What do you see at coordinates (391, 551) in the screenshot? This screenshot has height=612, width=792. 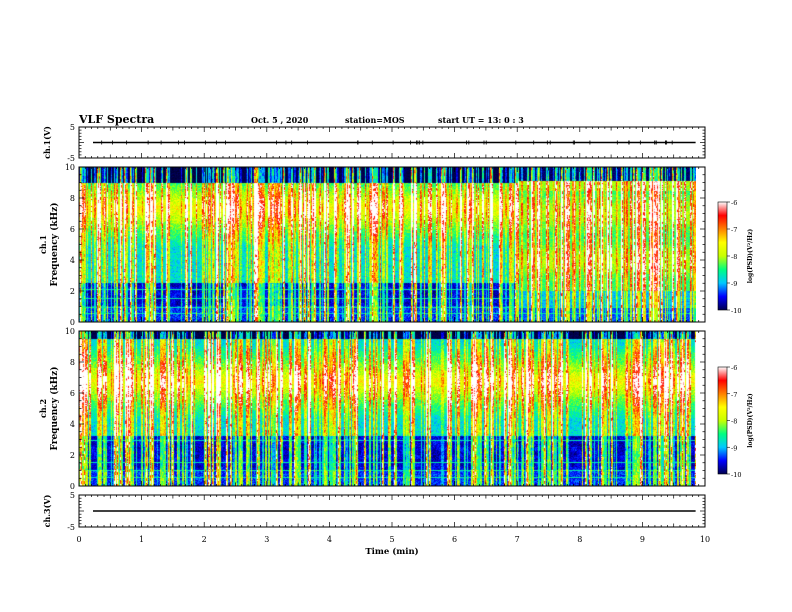 I see `x-axis-label: Time (min)` at bounding box center [391, 551].